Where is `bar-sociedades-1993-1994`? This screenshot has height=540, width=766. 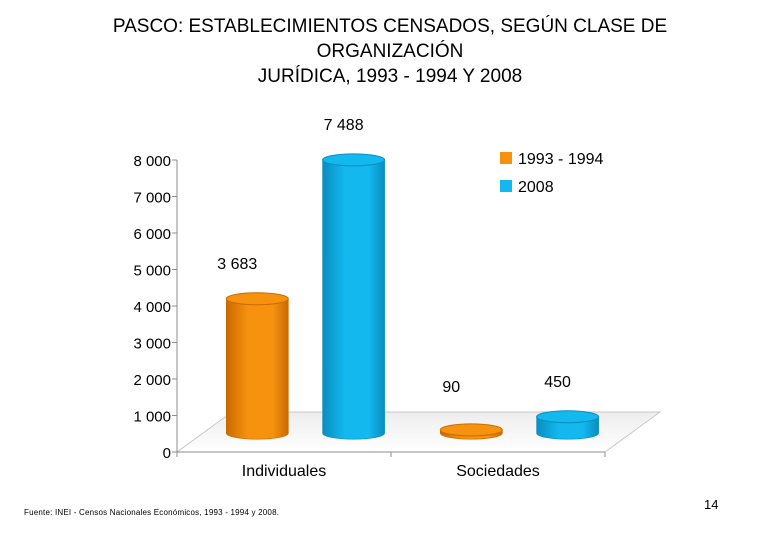 bar-sociedades-1993-1994 is located at coordinates (471, 431).